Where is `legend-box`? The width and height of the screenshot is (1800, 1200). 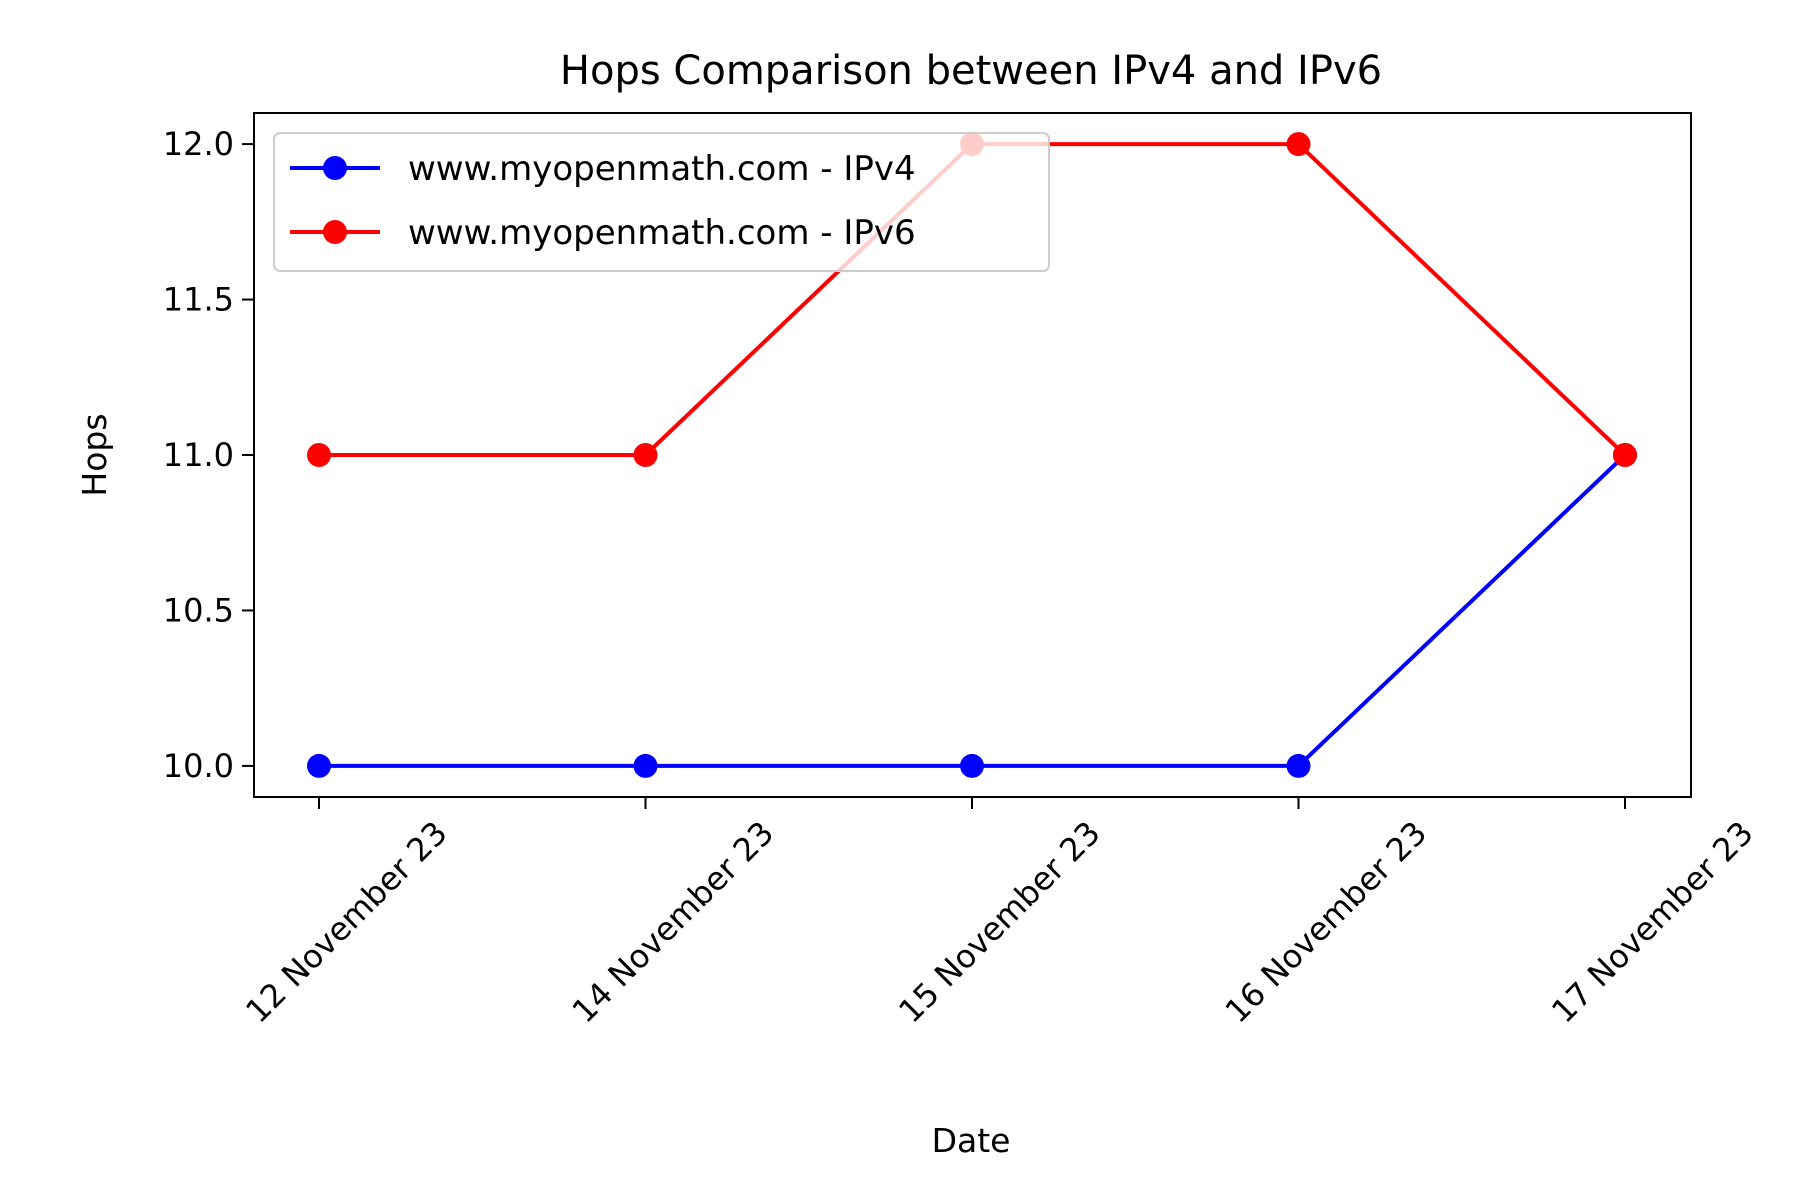 legend-box is located at coordinates (661, 202).